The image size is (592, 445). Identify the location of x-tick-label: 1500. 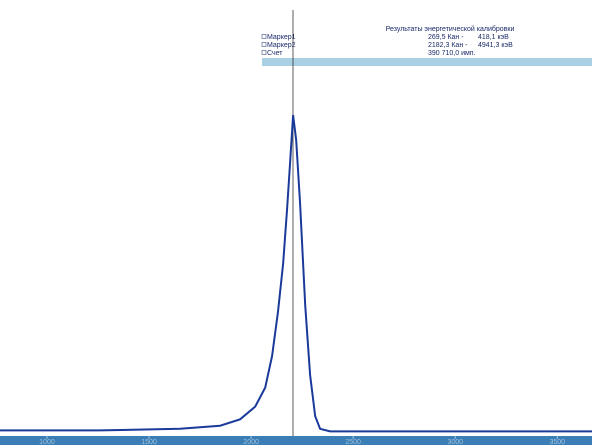
(149, 442).